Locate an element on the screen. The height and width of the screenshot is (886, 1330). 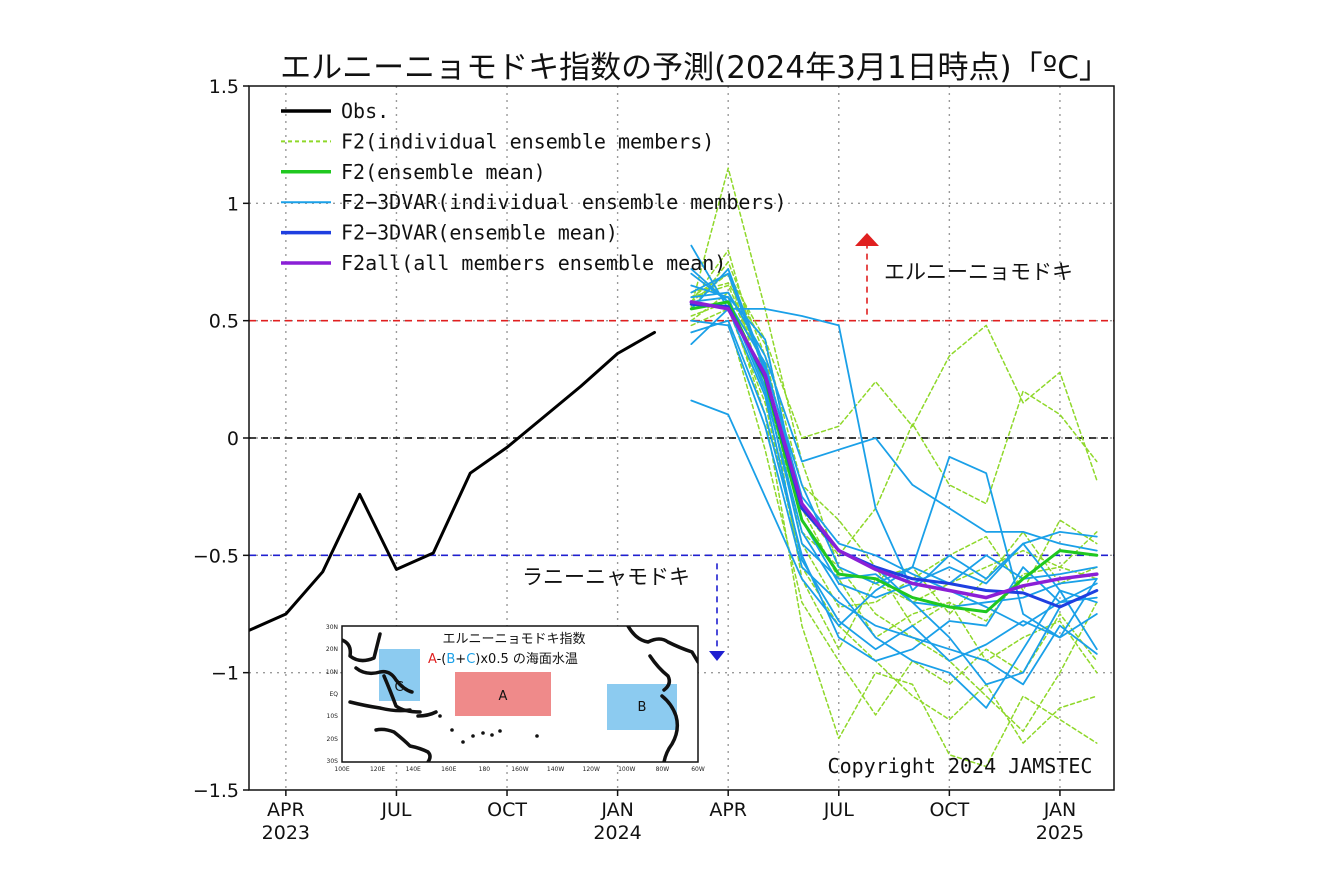
inset-lon-label-2: 140E is located at coordinates (413, 769).